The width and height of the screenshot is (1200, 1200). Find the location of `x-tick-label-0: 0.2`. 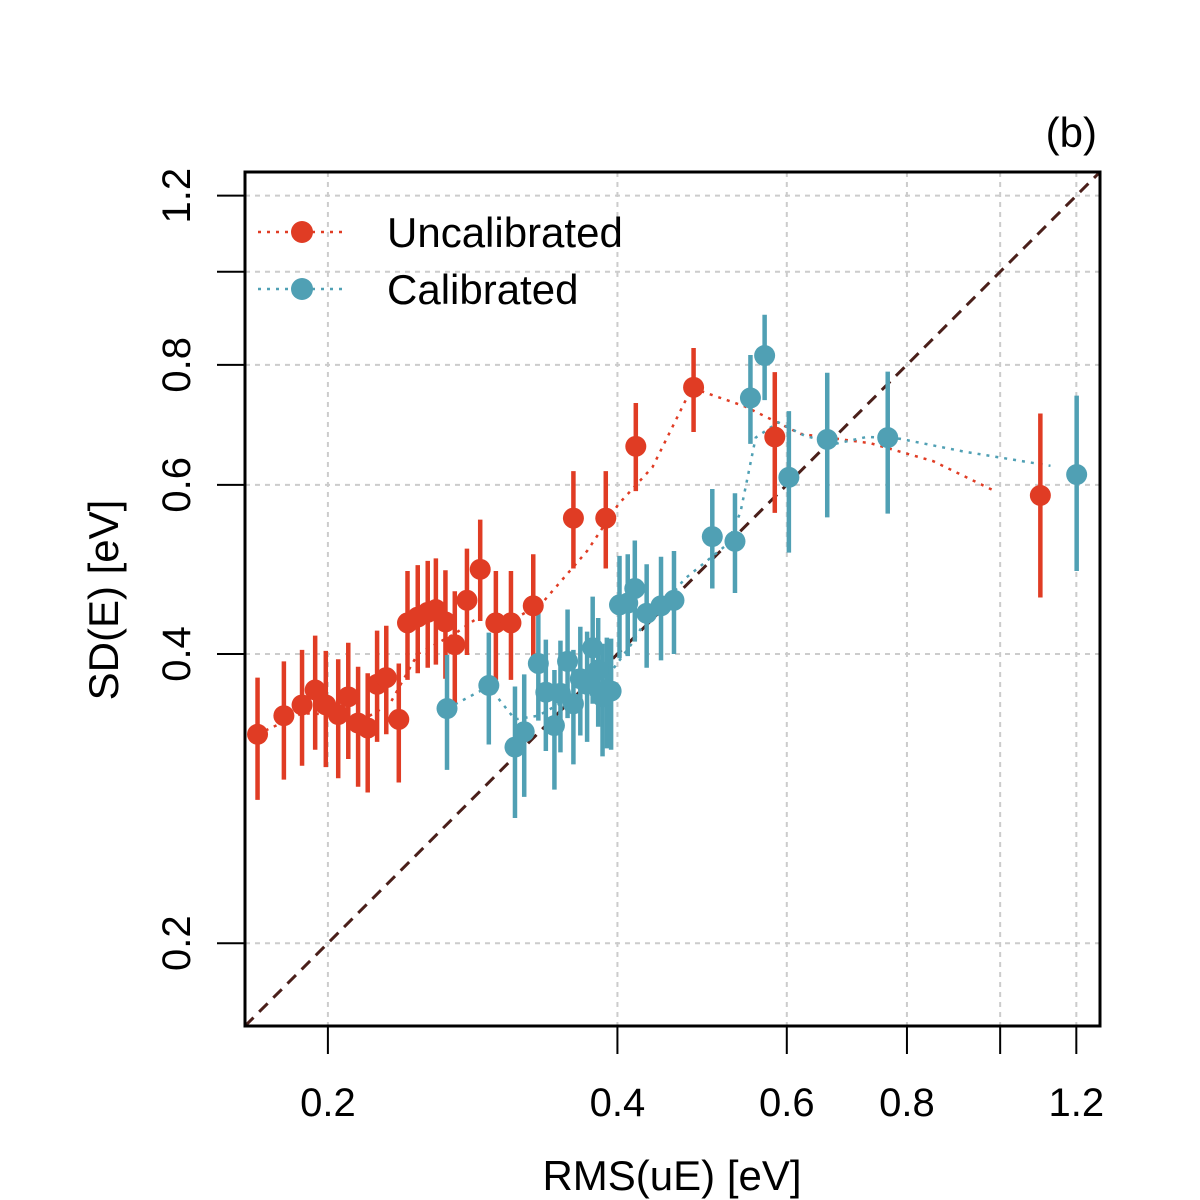

x-tick-label-0: 0.2 is located at coordinates (328, 1103).